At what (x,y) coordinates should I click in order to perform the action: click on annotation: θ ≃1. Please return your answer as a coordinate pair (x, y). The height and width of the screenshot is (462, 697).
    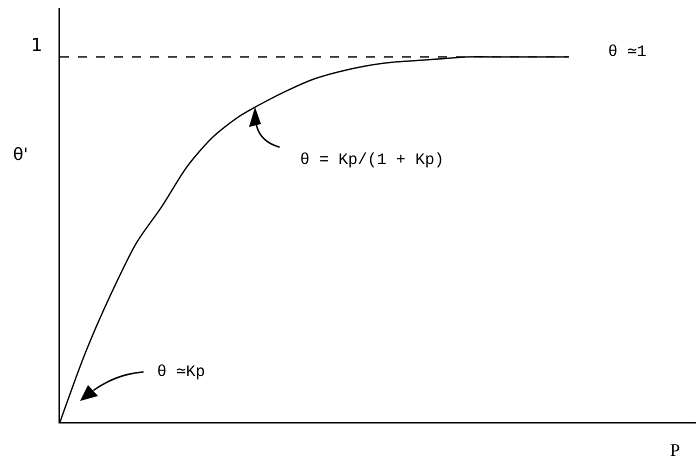
    Looking at the image, I should click on (627, 52).